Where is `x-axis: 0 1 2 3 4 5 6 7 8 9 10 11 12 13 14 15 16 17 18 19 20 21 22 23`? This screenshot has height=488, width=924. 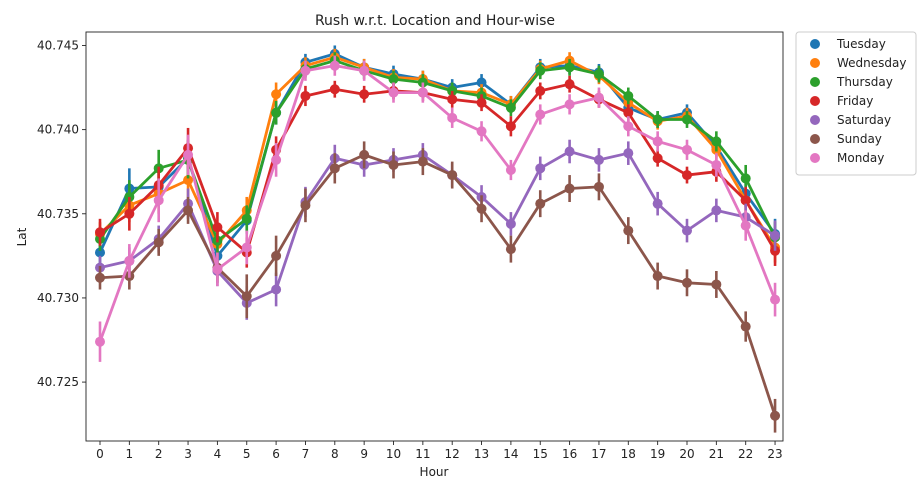 x-axis: 0 1 2 3 4 5 6 7 8 9 10 11 12 13 14 15 16 17 18 19 20 21 22 23 is located at coordinates (439, 451).